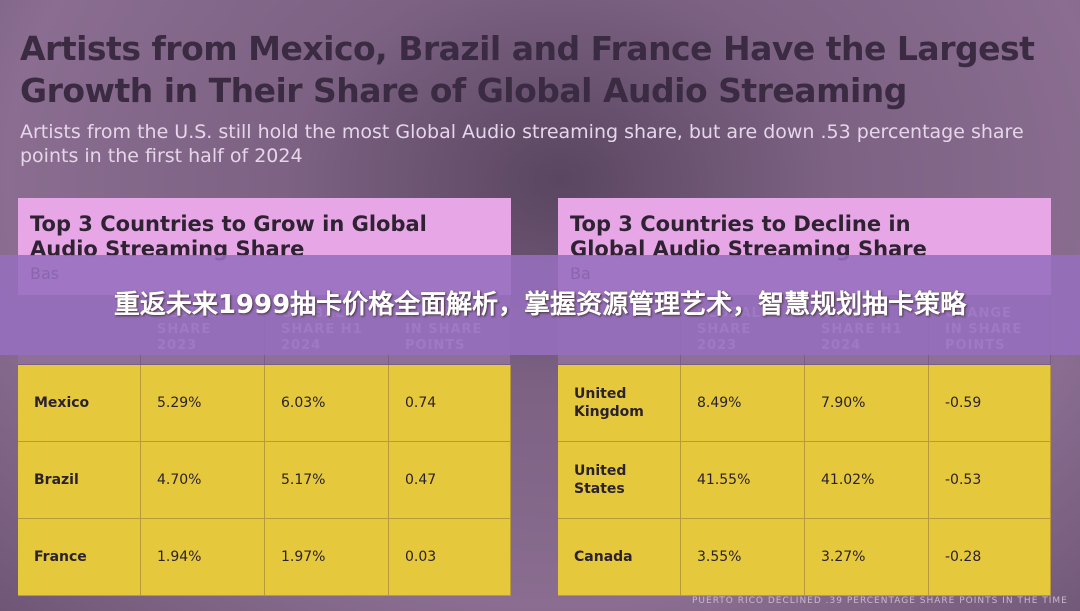 Image resolution: width=1080 pixels, height=611 pixels. What do you see at coordinates (743, 557) in the screenshot?
I see `cell: 3.55%` at bounding box center [743, 557].